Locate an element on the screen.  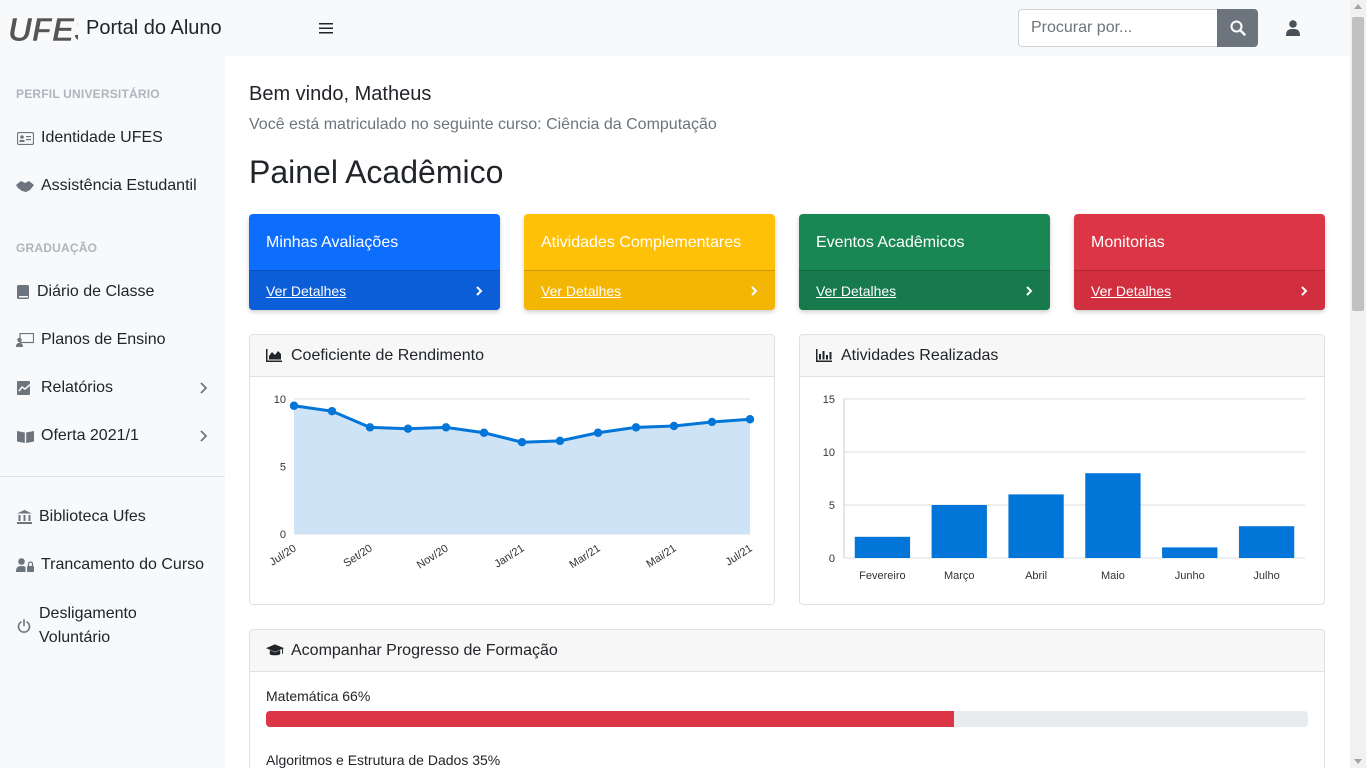
sidebar-item-label: Diário de Classe is located at coordinates (96, 291).